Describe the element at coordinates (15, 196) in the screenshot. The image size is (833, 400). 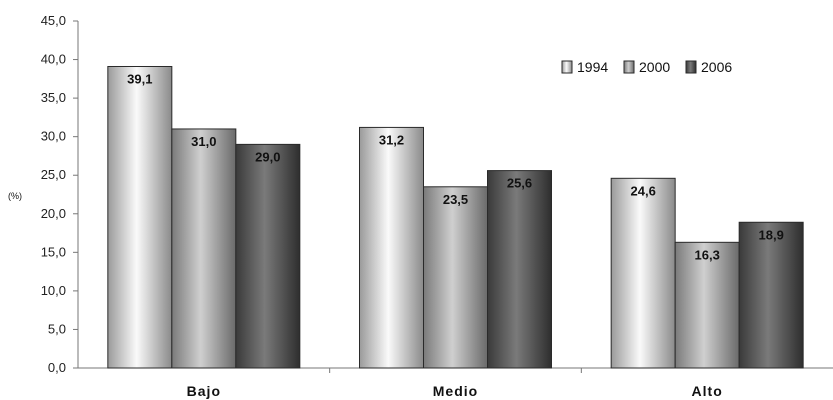
I see `y-axis-label: (%)` at that location.